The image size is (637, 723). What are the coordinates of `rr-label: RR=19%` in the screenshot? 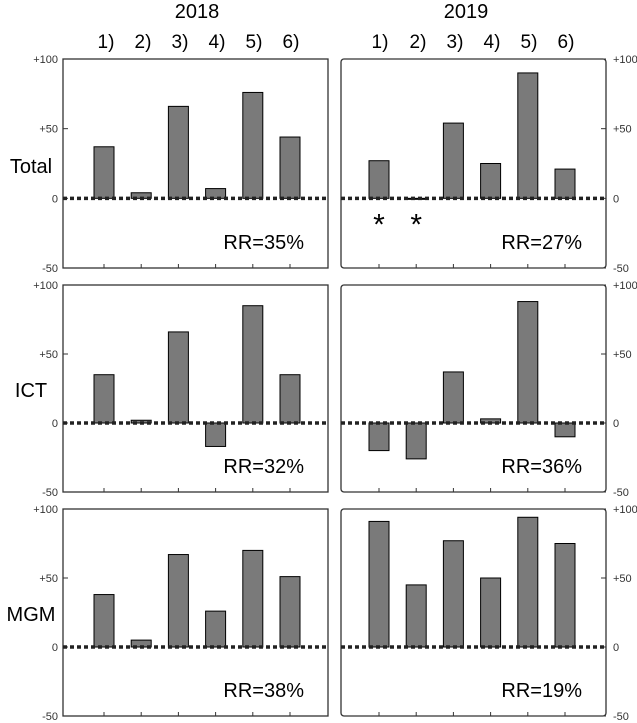 It's located at (541, 691).